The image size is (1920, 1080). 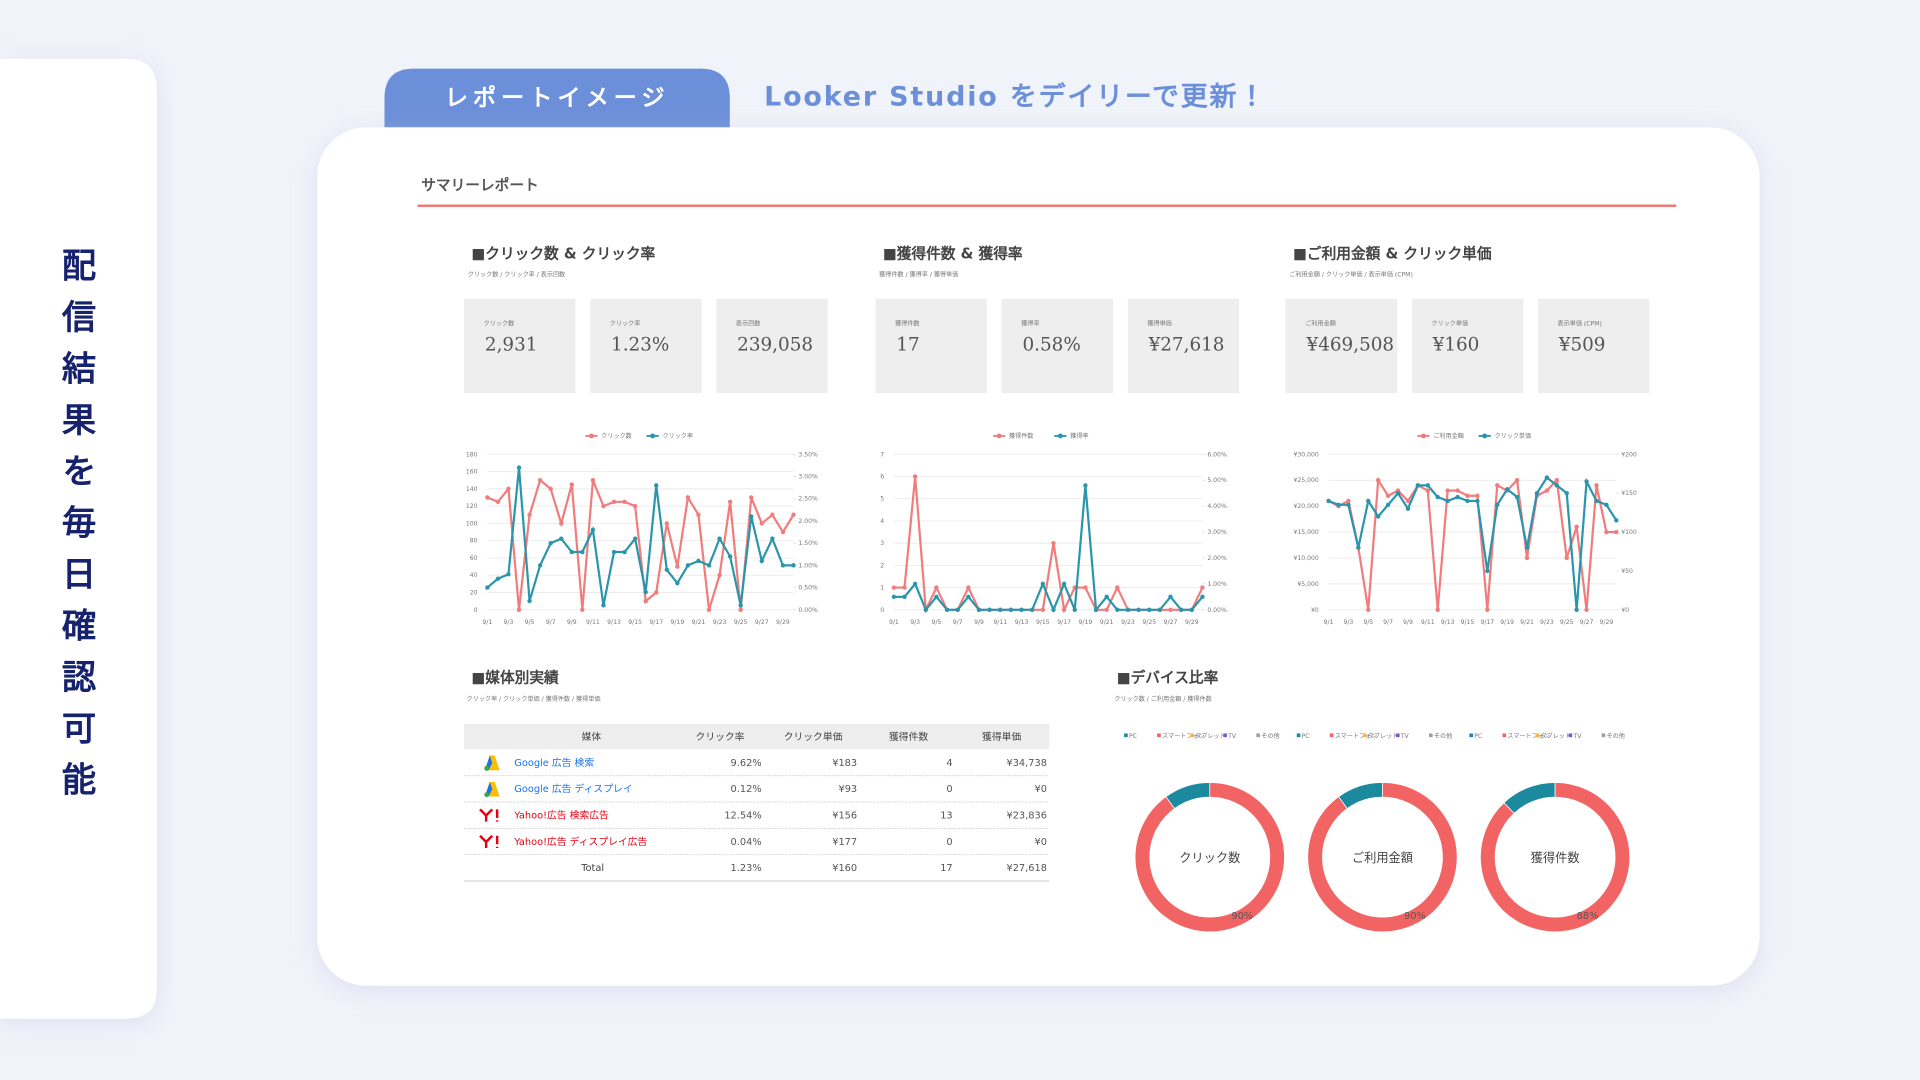 I want to click on x-tick-label: 9/9, so click(x=979, y=622).